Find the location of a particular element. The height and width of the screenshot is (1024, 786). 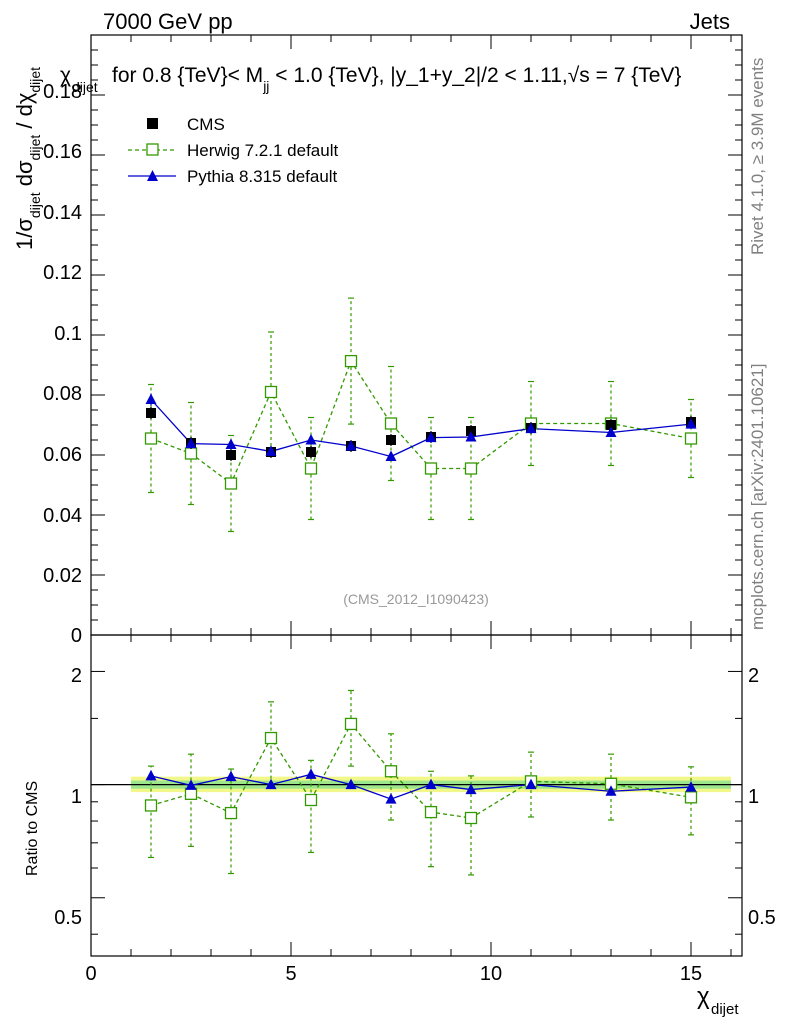

ratio-tick-label-right: 1 is located at coordinates (753, 797).